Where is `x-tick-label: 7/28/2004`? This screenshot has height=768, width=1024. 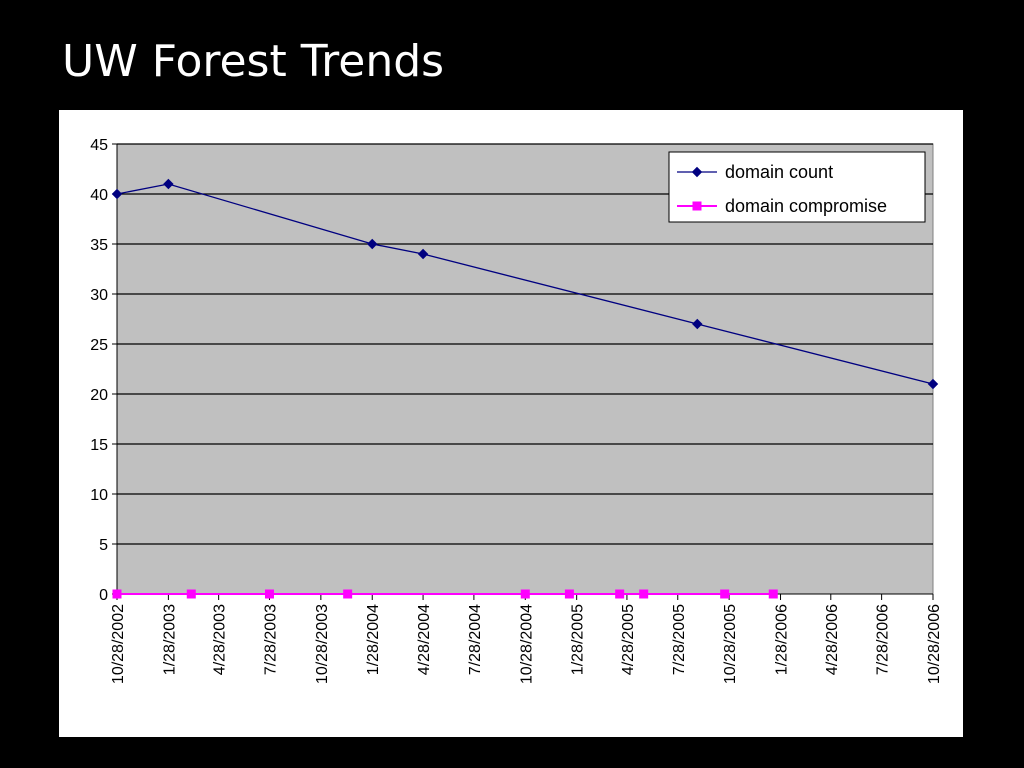
x-tick-label: 7/28/2004 is located at coordinates (475, 639).